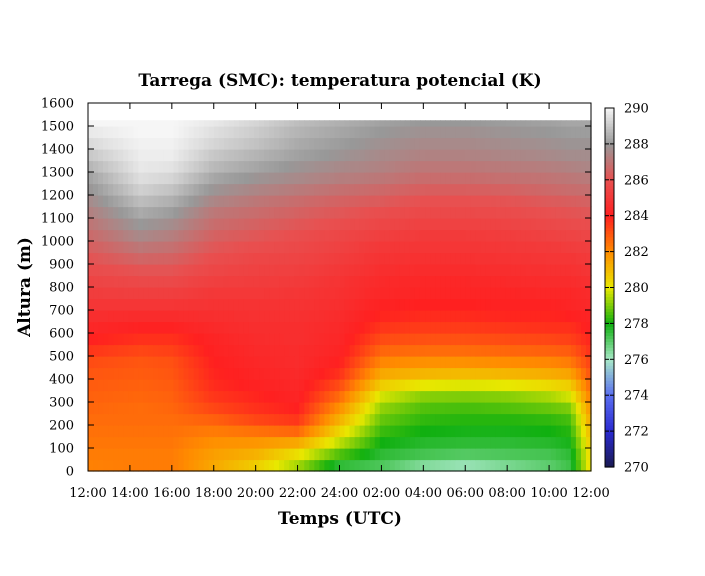  What do you see at coordinates (636, 324) in the screenshot?
I see `colorbar-tick-label: 278` at bounding box center [636, 324].